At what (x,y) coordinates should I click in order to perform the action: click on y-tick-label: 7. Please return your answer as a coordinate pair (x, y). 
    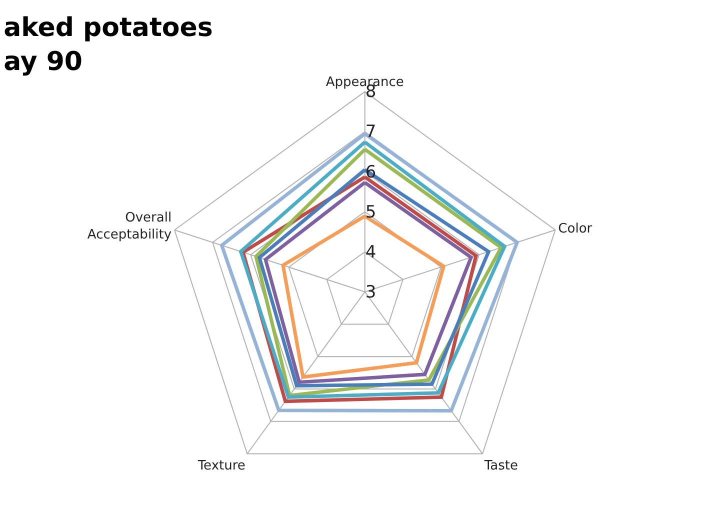
    Looking at the image, I should click on (370, 132).